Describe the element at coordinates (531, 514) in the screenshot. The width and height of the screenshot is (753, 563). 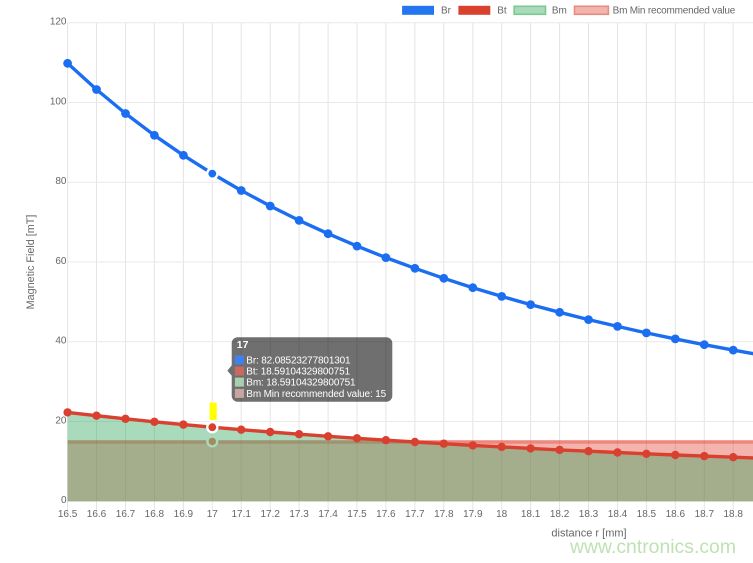
I see `svg-text: 18.1` at that location.